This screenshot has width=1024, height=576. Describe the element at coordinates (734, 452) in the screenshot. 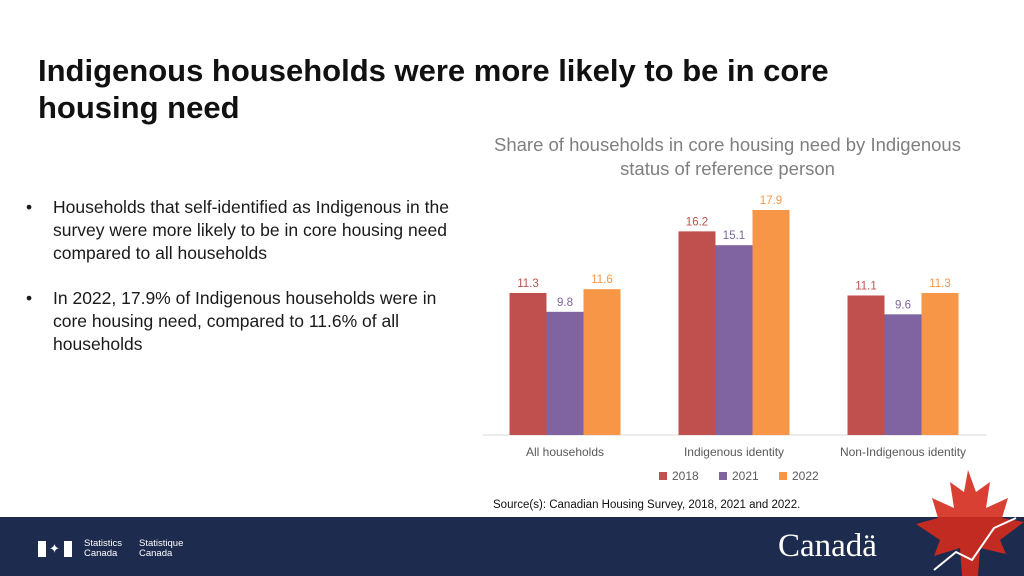

I see `category-label: Indigenous identity` at that location.